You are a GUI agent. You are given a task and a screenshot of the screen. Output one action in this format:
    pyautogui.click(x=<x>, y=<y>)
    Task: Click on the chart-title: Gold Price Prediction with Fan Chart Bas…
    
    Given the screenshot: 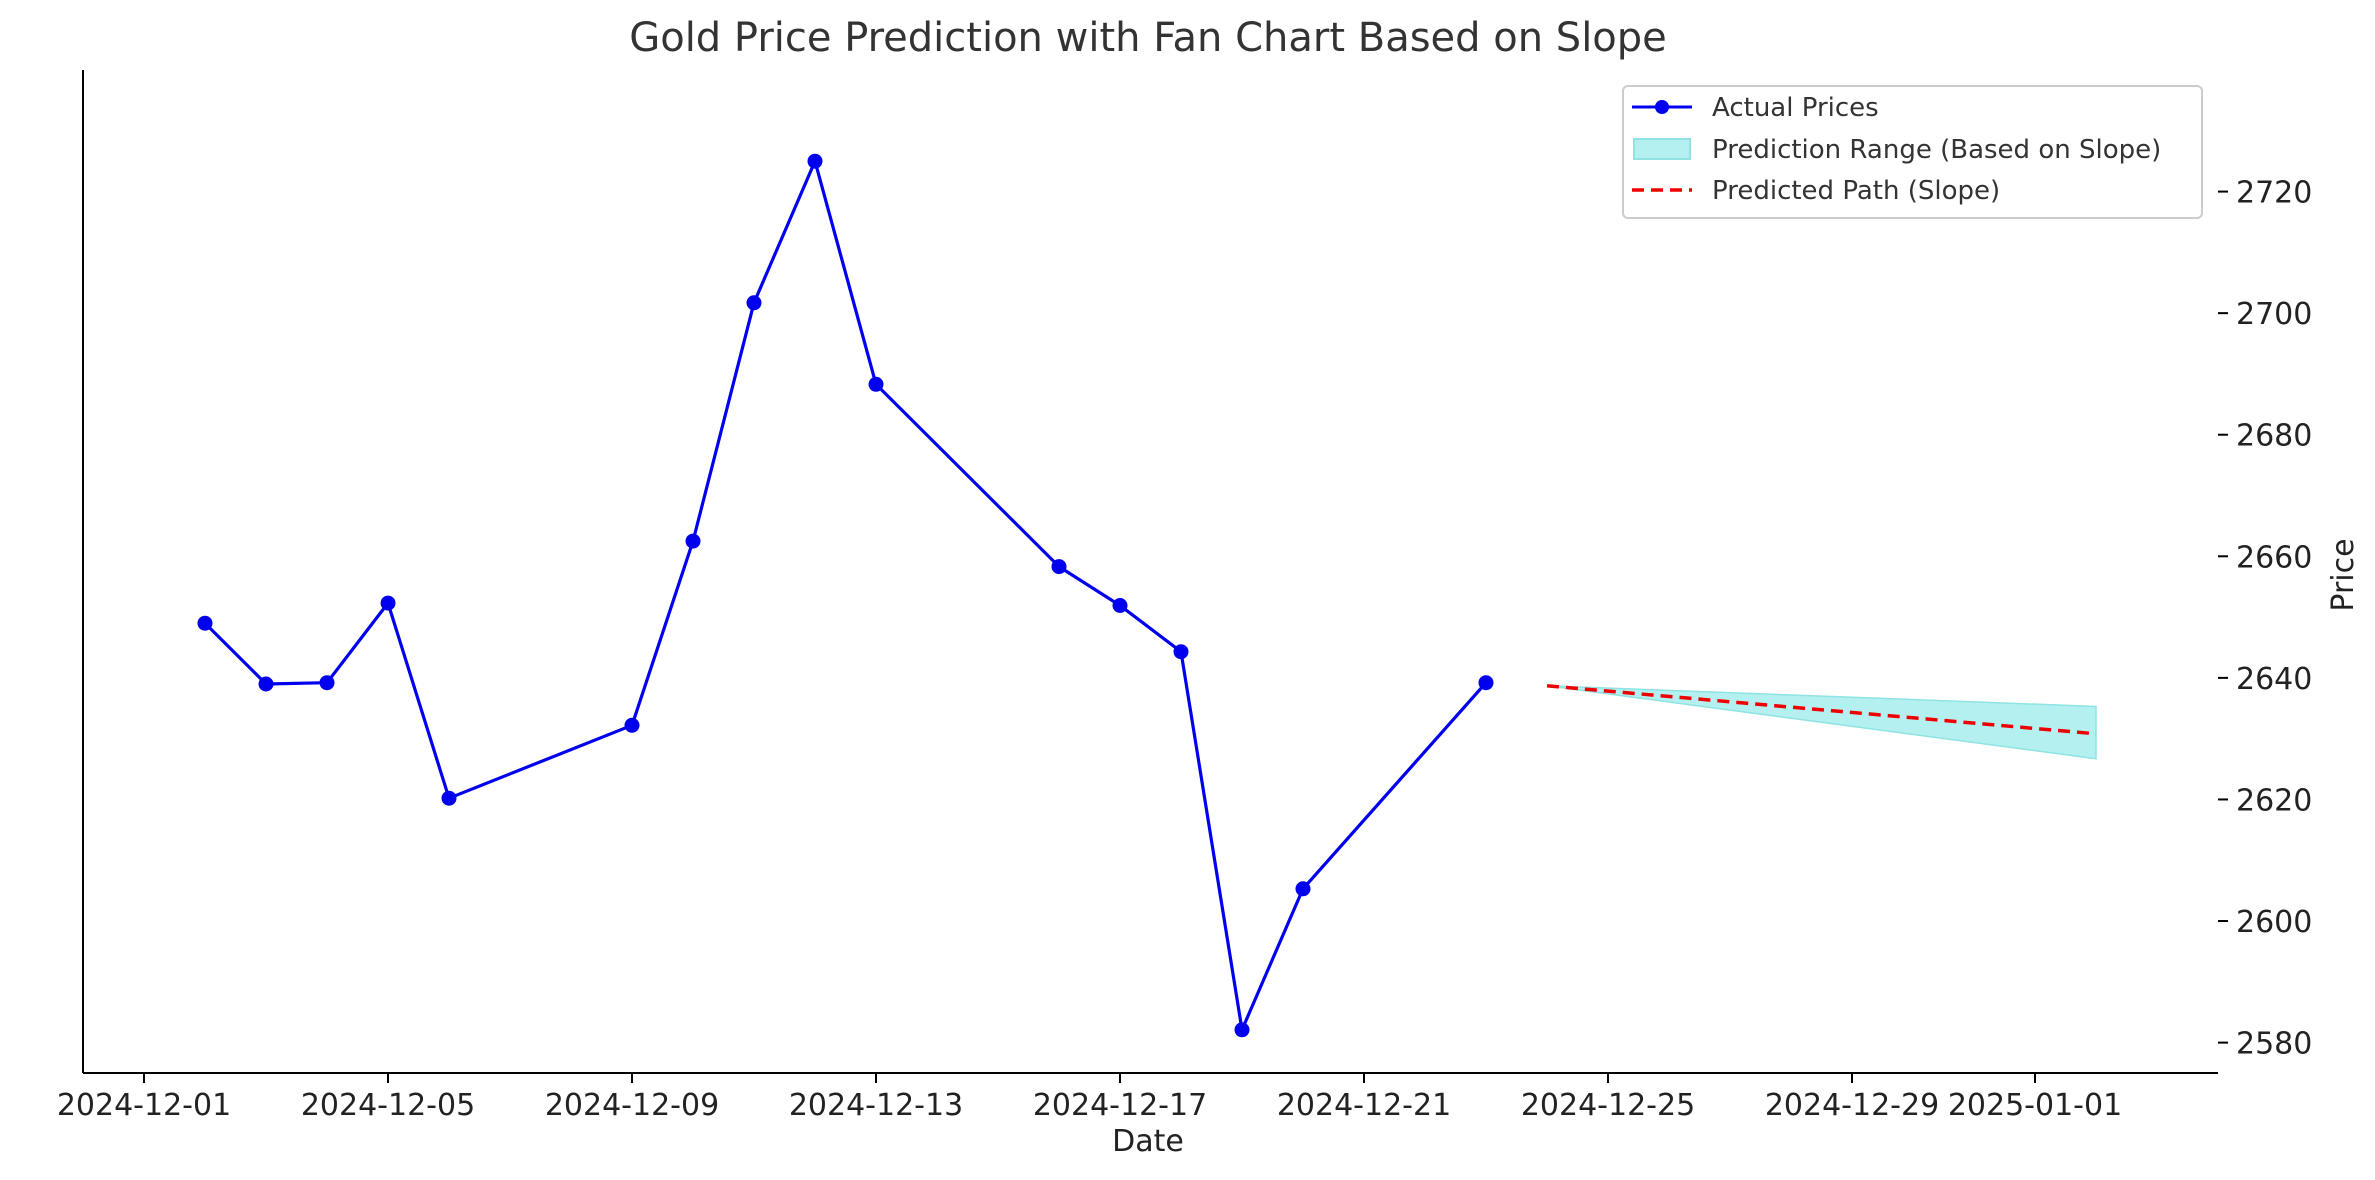 What is the action you would take?
    pyautogui.click(x=1148, y=38)
    